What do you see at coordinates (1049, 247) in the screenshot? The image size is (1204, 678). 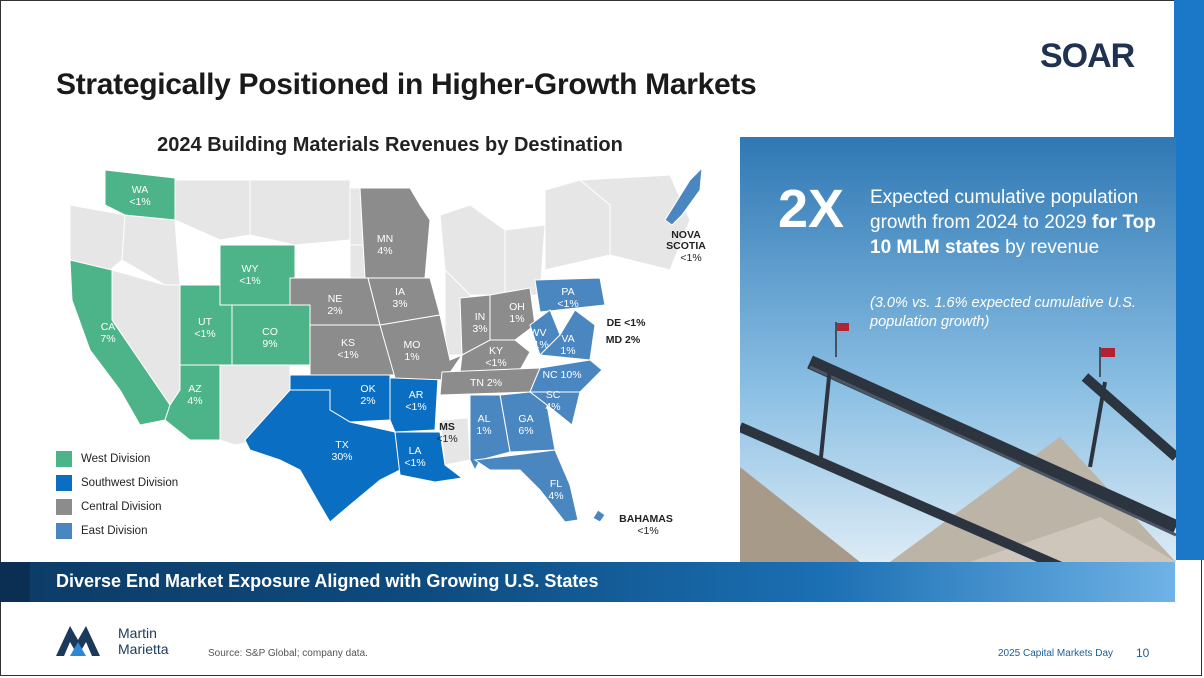 I see `stat-text-c: by revenue` at bounding box center [1049, 247].